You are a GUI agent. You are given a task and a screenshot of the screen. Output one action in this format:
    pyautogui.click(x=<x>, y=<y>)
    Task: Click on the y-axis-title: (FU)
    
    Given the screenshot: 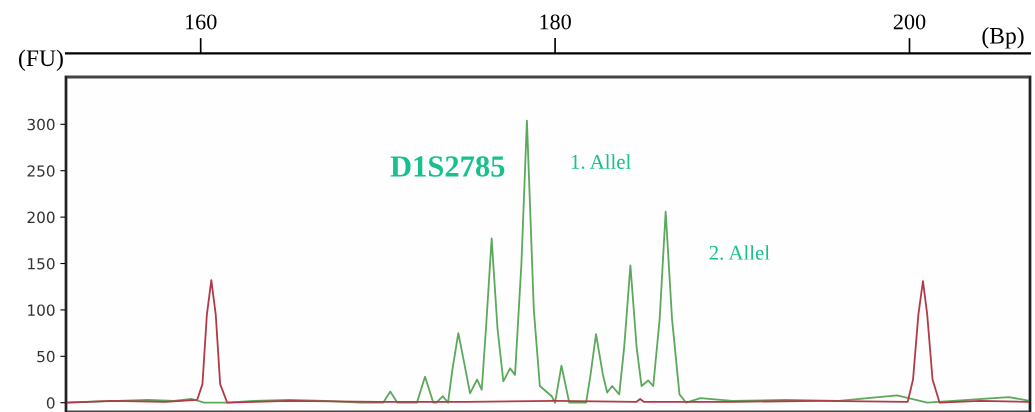 What is the action you would take?
    pyautogui.click(x=41, y=60)
    